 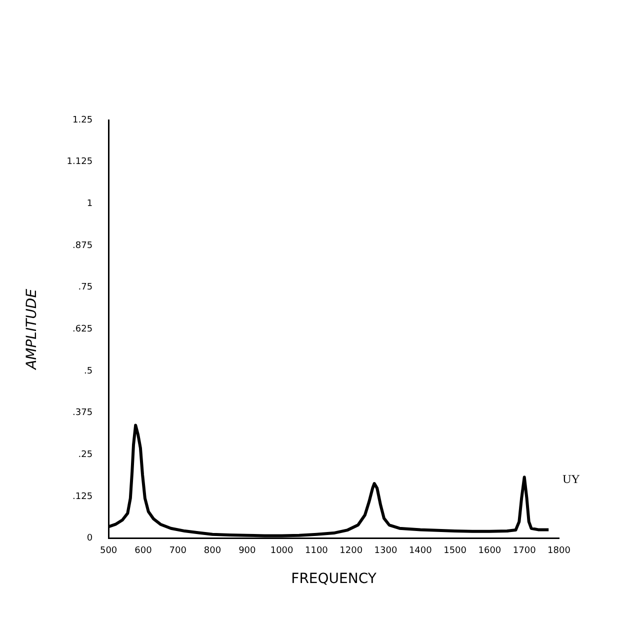 I want to click on y-tick-label: .25, so click(x=85, y=455).